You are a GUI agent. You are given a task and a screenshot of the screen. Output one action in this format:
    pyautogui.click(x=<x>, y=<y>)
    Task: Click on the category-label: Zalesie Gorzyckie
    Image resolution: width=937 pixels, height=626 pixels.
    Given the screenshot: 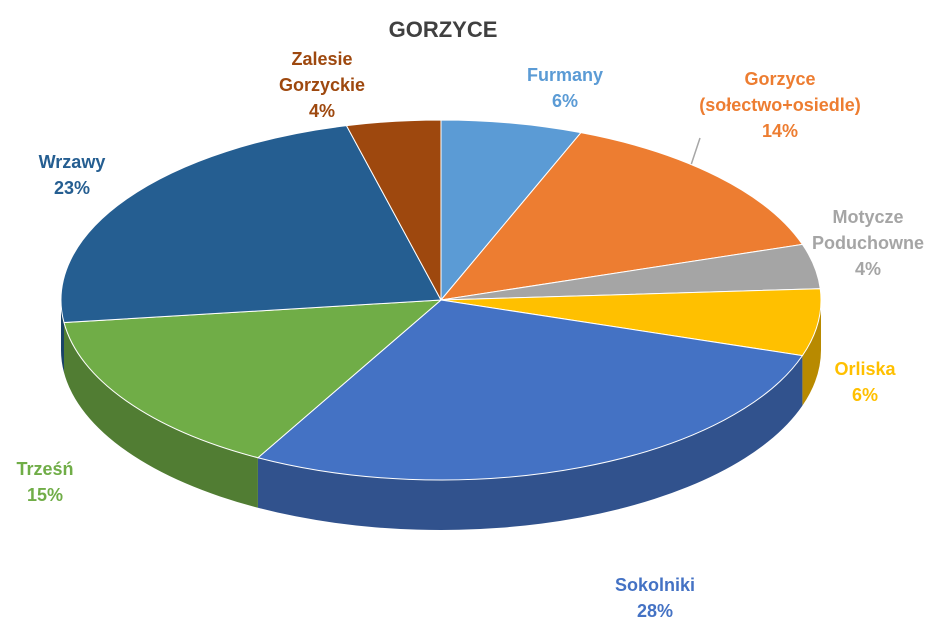 What is the action you would take?
    pyautogui.click(x=322, y=72)
    